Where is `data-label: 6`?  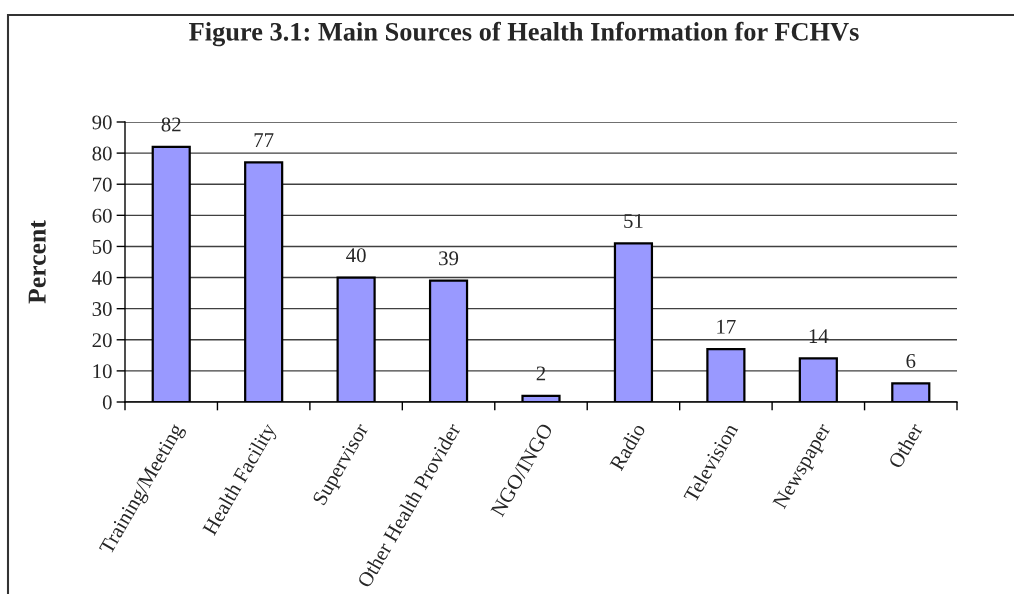
data-label: 6 is located at coordinates (911, 360).